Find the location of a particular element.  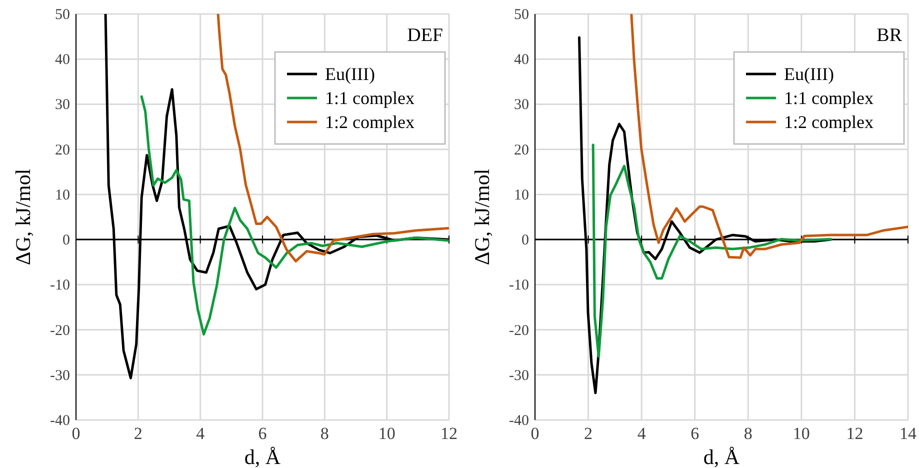

x-tick-label: 14 is located at coordinates (908, 433).